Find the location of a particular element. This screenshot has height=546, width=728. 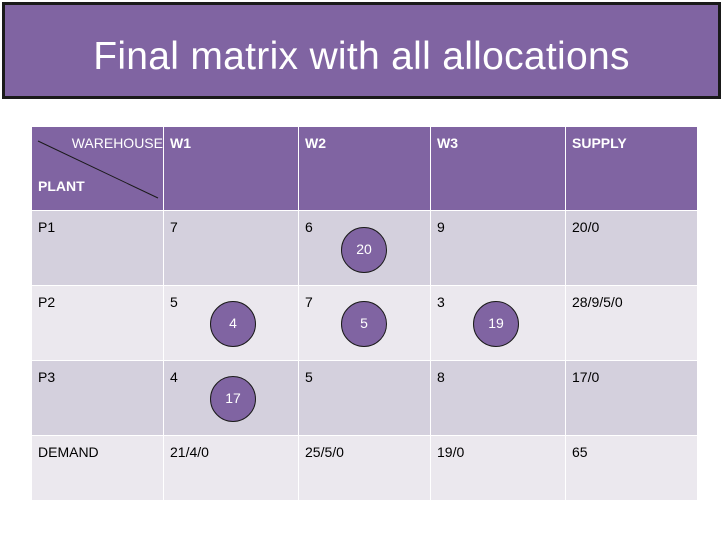

header-w1: W1 is located at coordinates (231, 168).